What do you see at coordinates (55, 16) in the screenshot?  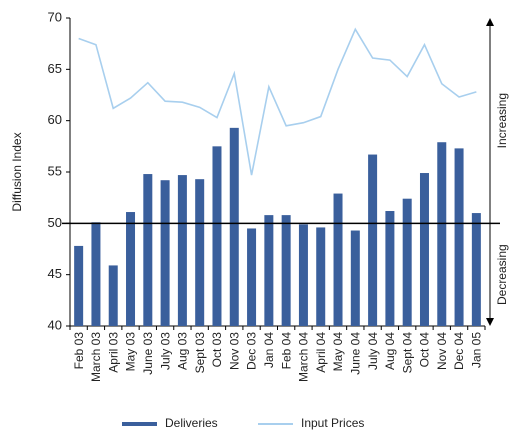 I see `y-tick-label: 70` at bounding box center [55, 16].